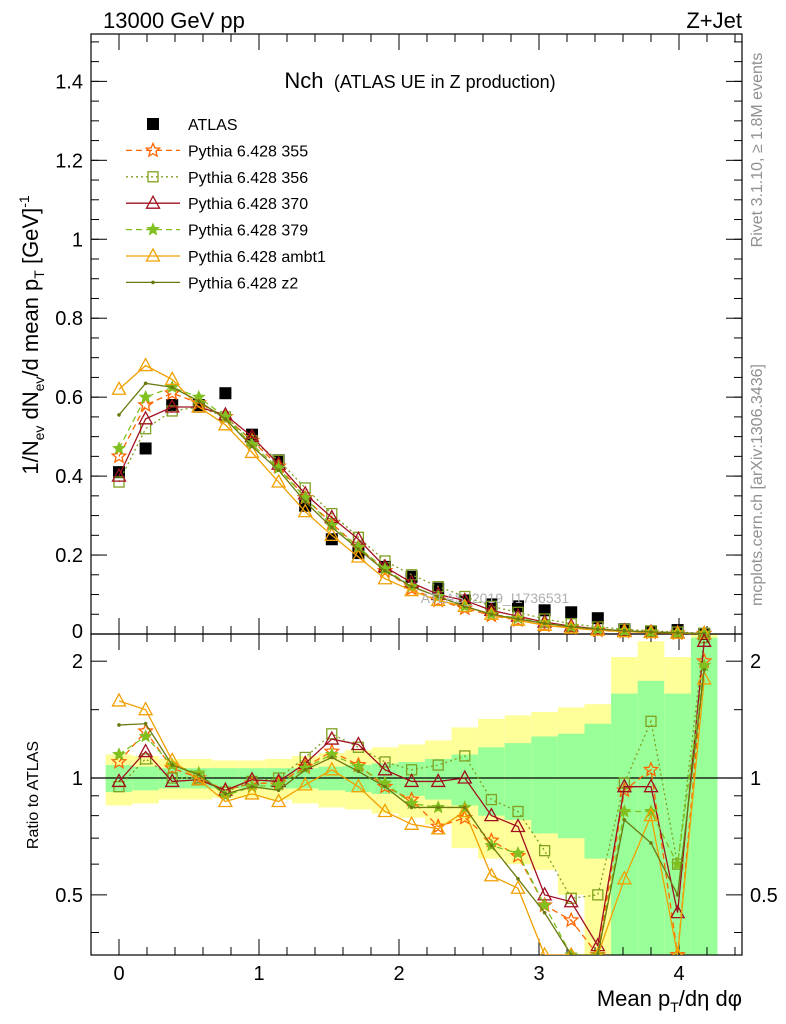 Image resolution: width=786 pixels, height=1024 pixels. I want to click on ratio-y-tick-label-right: 0.5, so click(764, 896).